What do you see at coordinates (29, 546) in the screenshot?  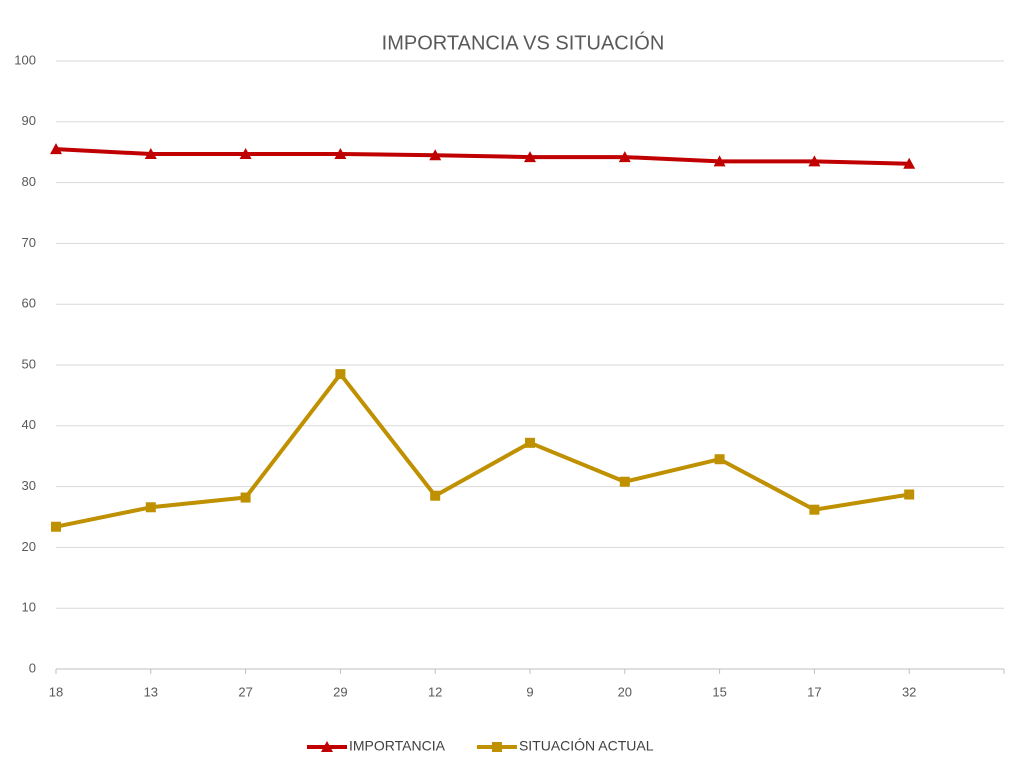 I see `y-tick-label: 20` at bounding box center [29, 546].